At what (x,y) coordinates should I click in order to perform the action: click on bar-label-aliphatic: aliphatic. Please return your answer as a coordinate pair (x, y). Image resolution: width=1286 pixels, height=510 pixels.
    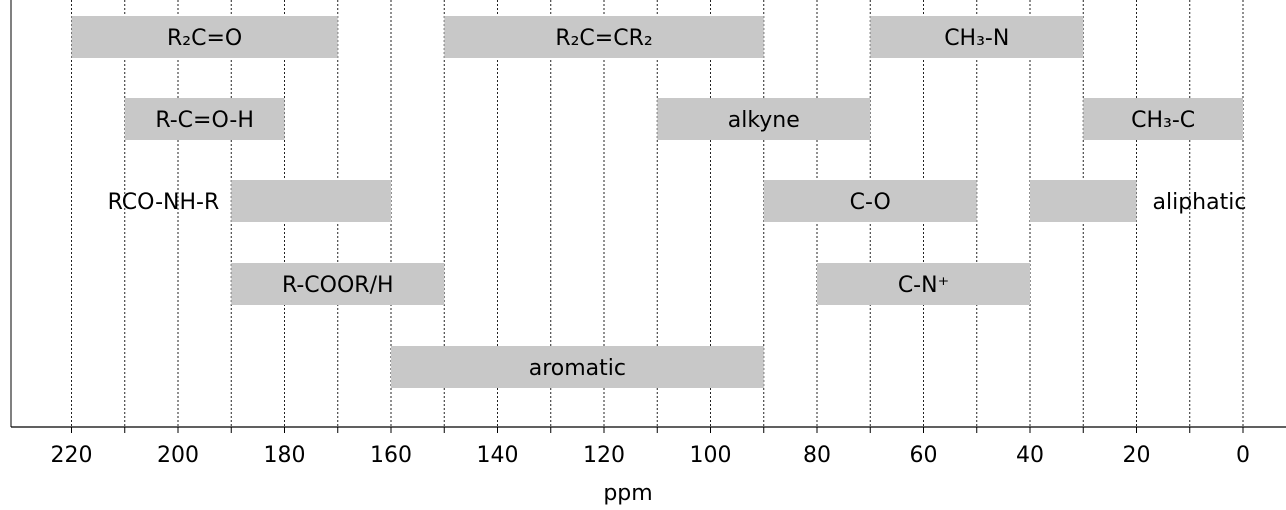
    Looking at the image, I should click on (1200, 202).